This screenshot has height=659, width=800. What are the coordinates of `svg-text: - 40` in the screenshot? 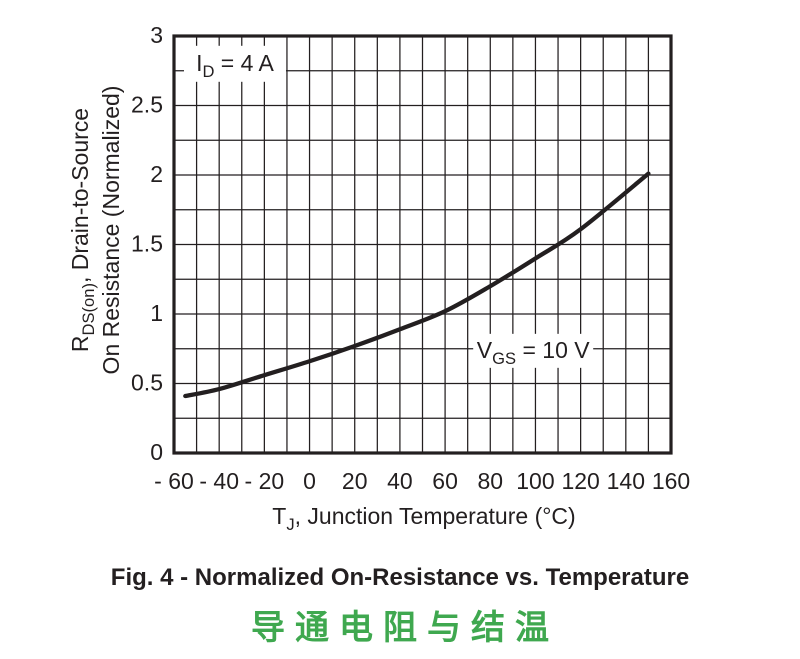 It's located at (219, 481).